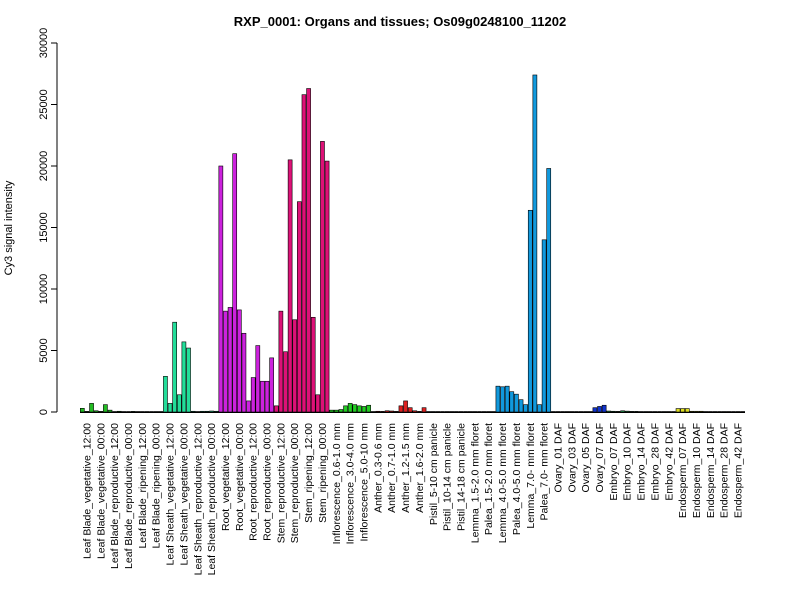 Image resolution: width=800 pixels, height=600 pixels. I want to click on x-tick-label: Endosperm_07 DAF, so click(683, 470).